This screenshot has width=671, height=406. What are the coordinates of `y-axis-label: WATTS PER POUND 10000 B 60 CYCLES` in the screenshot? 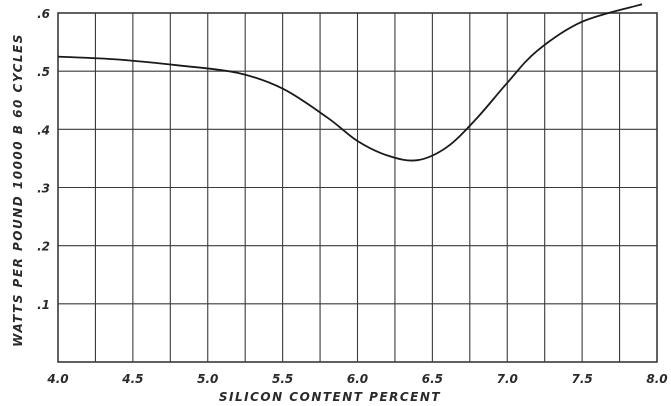 It's located at (18, 190).